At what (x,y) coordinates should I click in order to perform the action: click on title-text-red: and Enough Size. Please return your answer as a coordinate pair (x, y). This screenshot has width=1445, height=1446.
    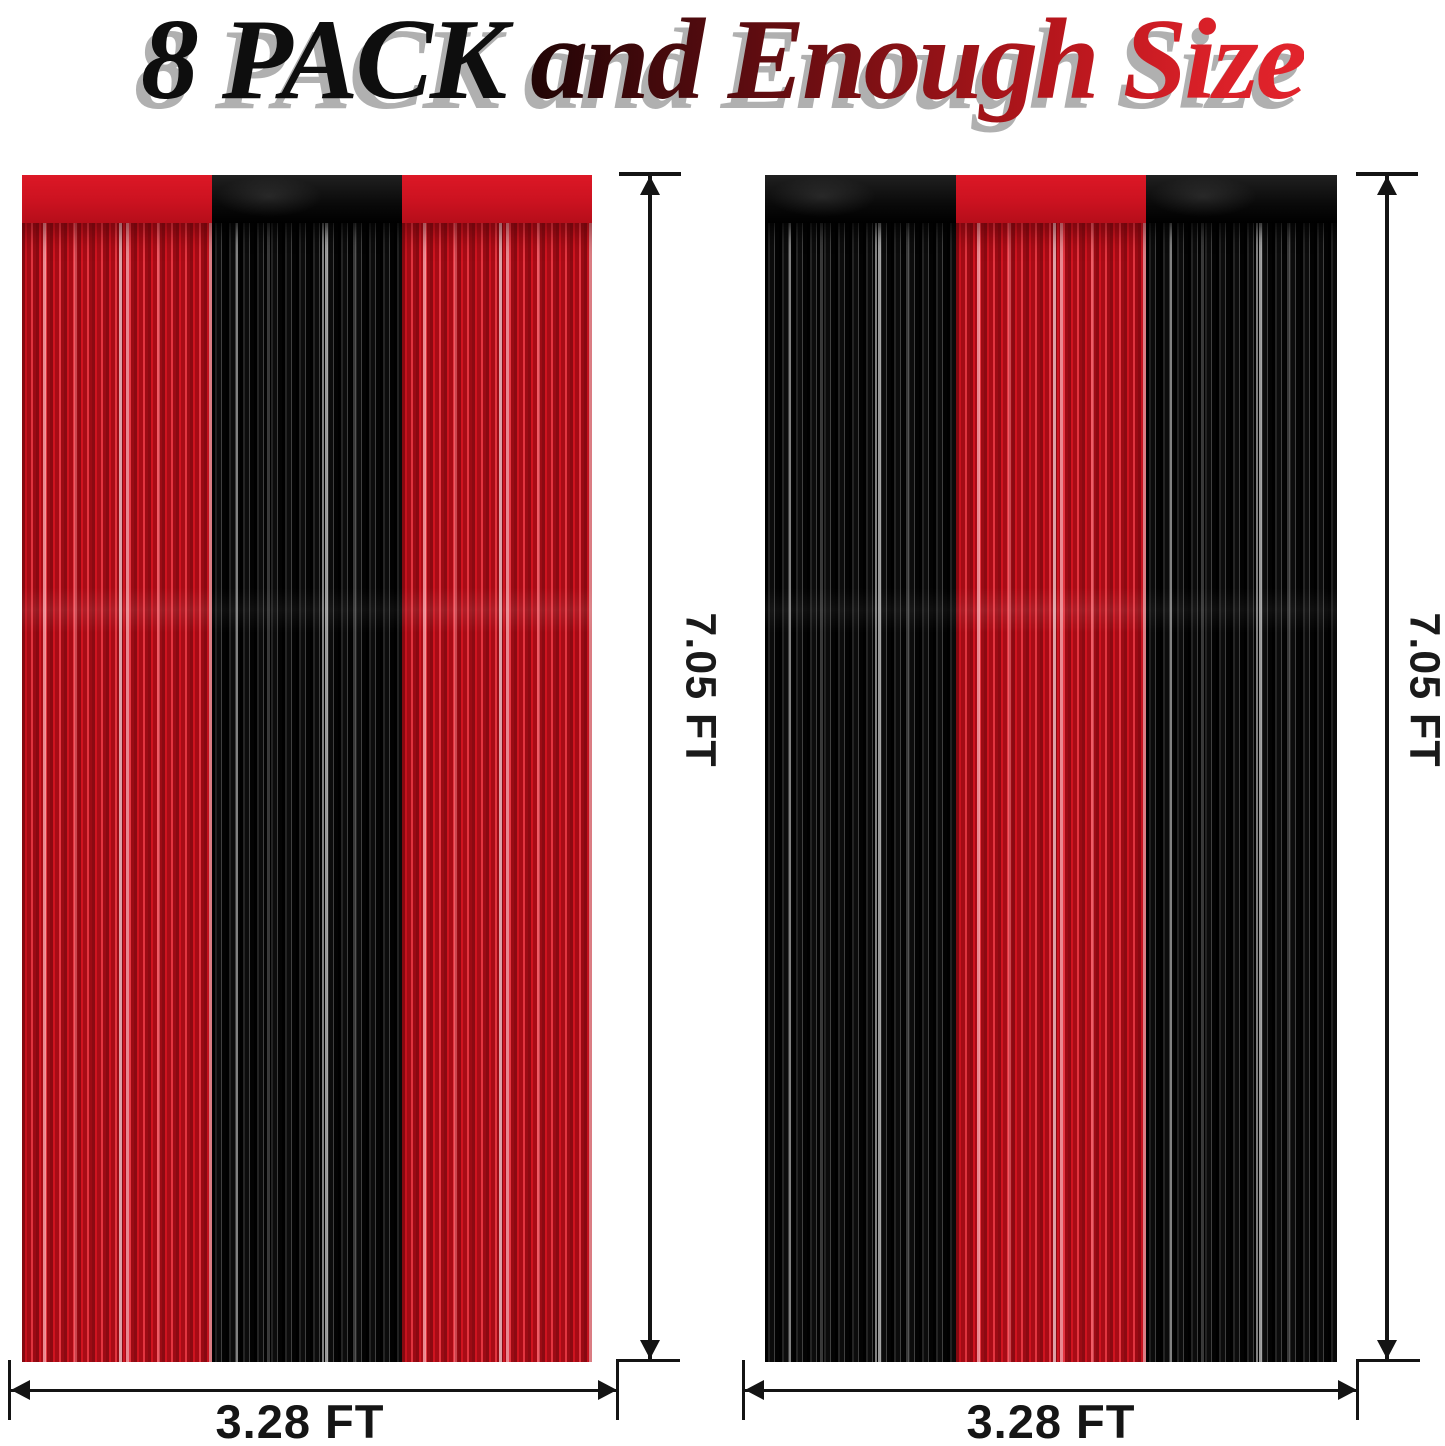
    Looking at the image, I should click on (905, 62).